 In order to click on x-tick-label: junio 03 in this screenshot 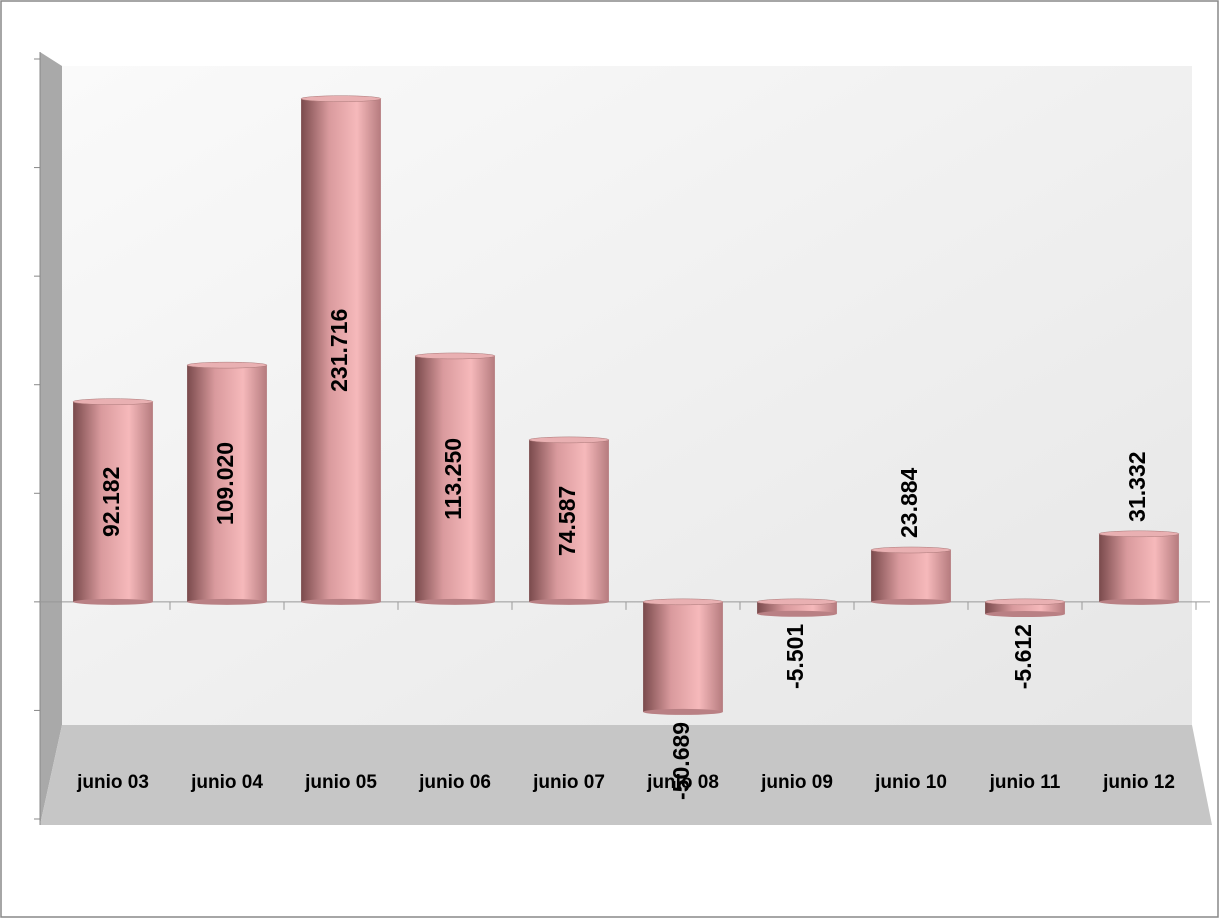, I will do `click(112, 782)`.